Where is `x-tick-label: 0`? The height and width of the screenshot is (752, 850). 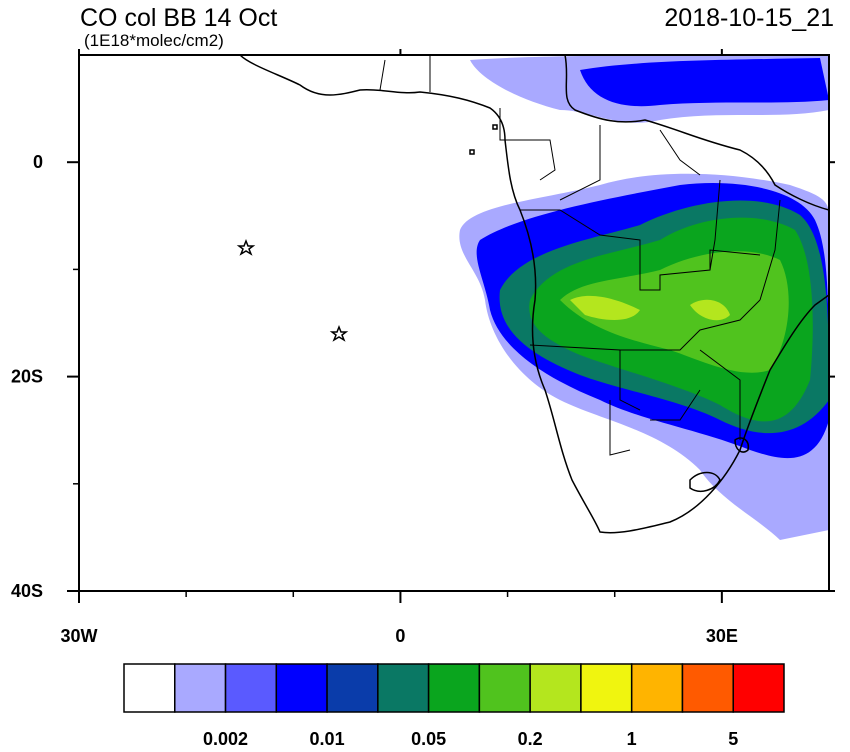 x-tick-label: 0 is located at coordinates (400, 636).